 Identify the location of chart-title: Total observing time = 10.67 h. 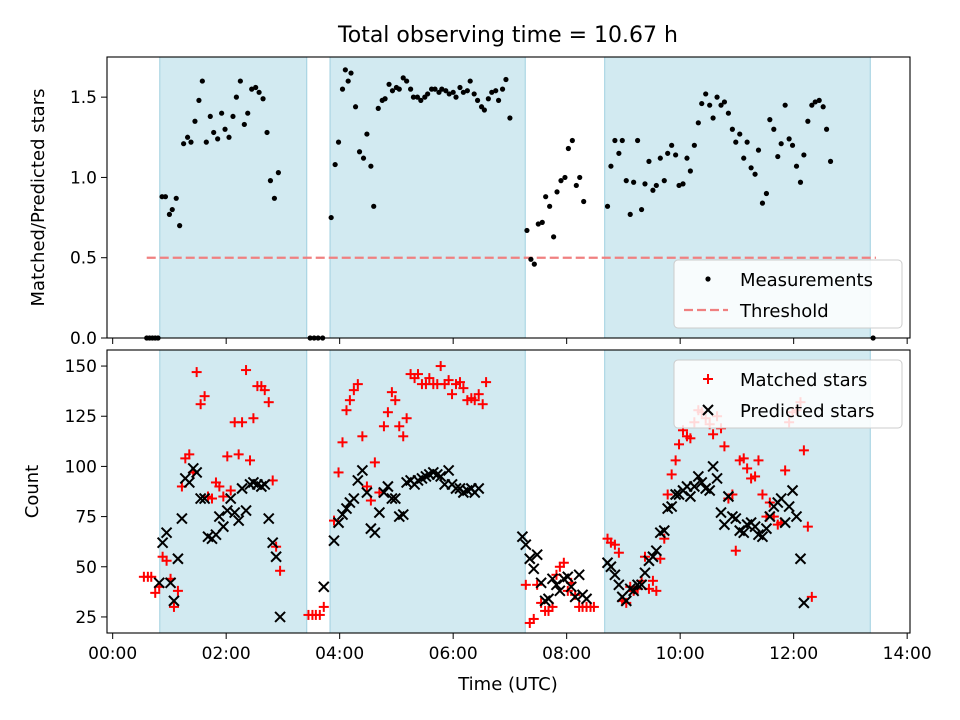
(507, 35).